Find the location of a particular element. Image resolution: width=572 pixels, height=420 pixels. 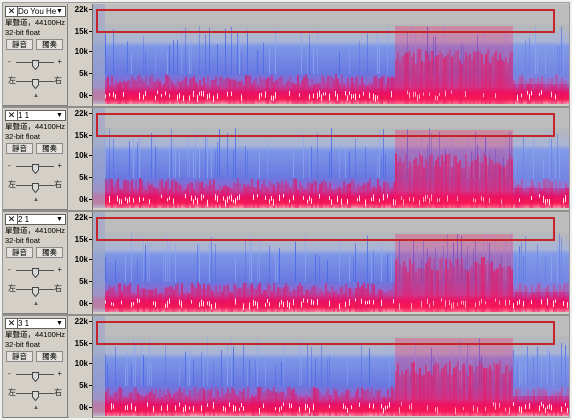

track-name: Do You Hea is located at coordinates (37, 11).